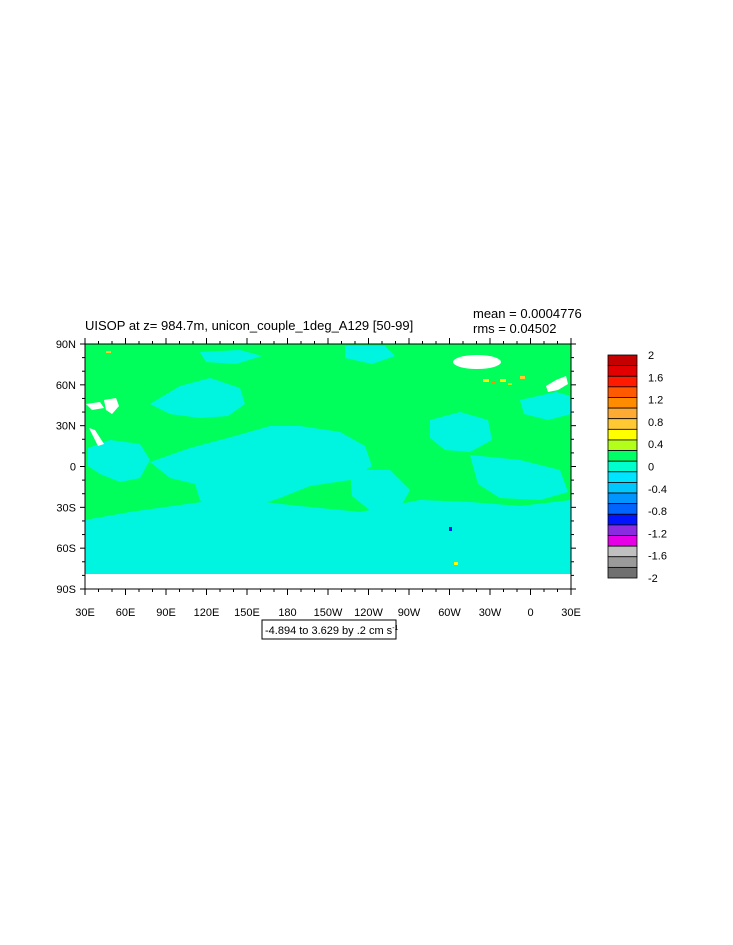  I want to click on colorbar-label: 2, so click(651, 356).